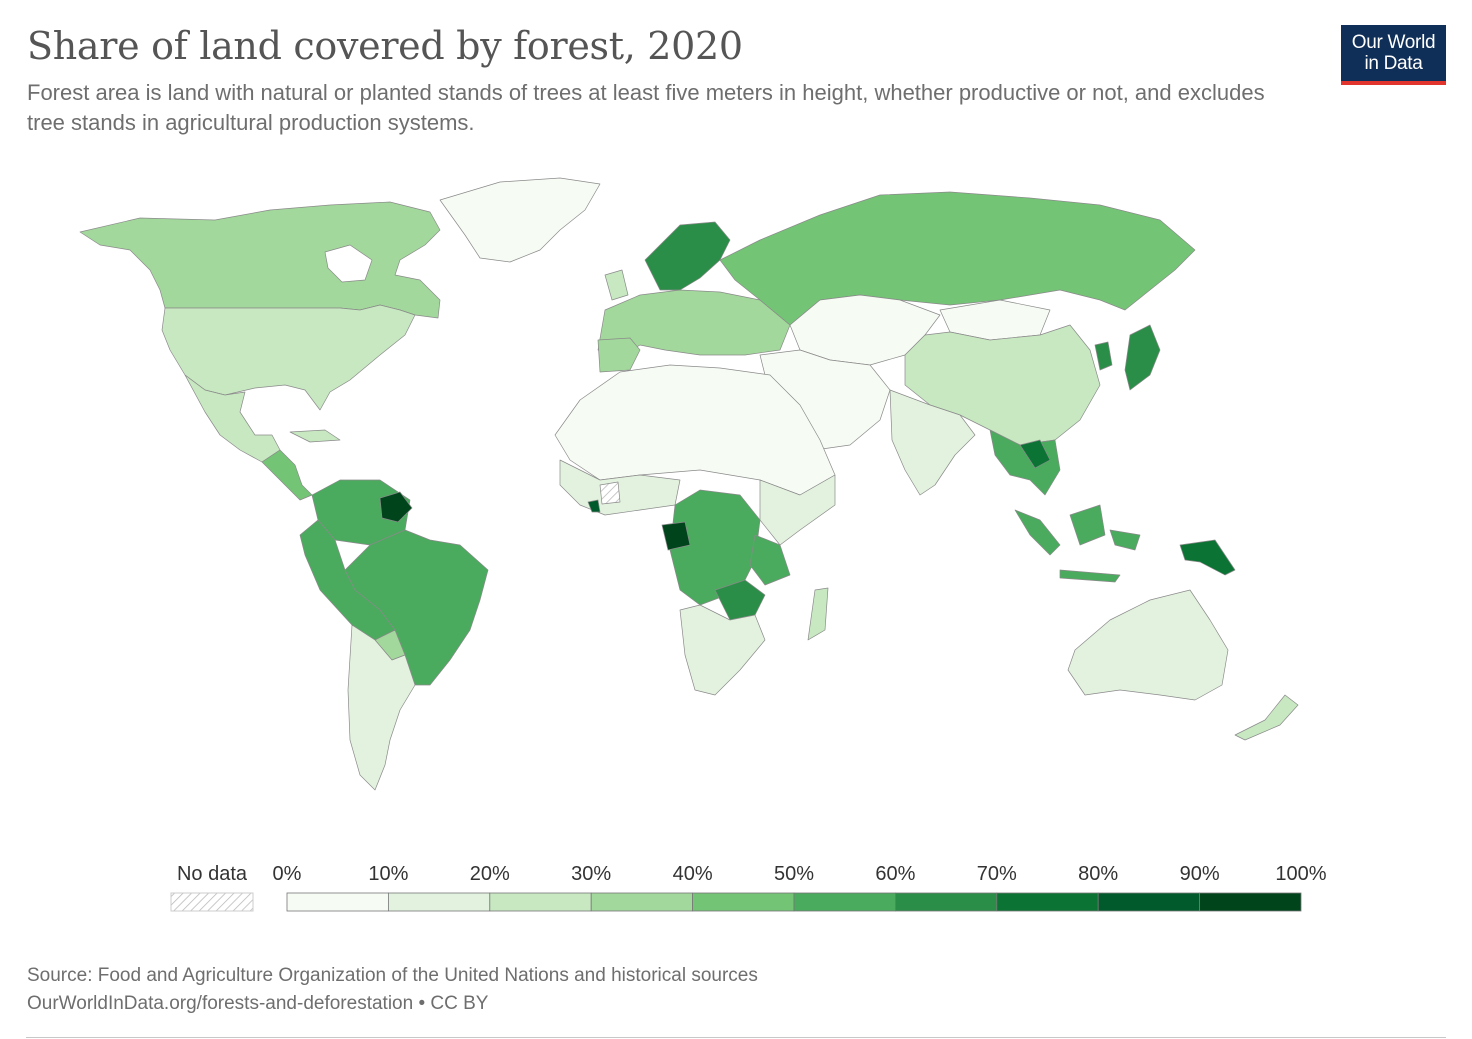 Image resolution: width=1472 pixels, height=1039 pixels. What do you see at coordinates (818, 614) in the screenshot?
I see `region-madagascar` at bounding box center [818, 614].